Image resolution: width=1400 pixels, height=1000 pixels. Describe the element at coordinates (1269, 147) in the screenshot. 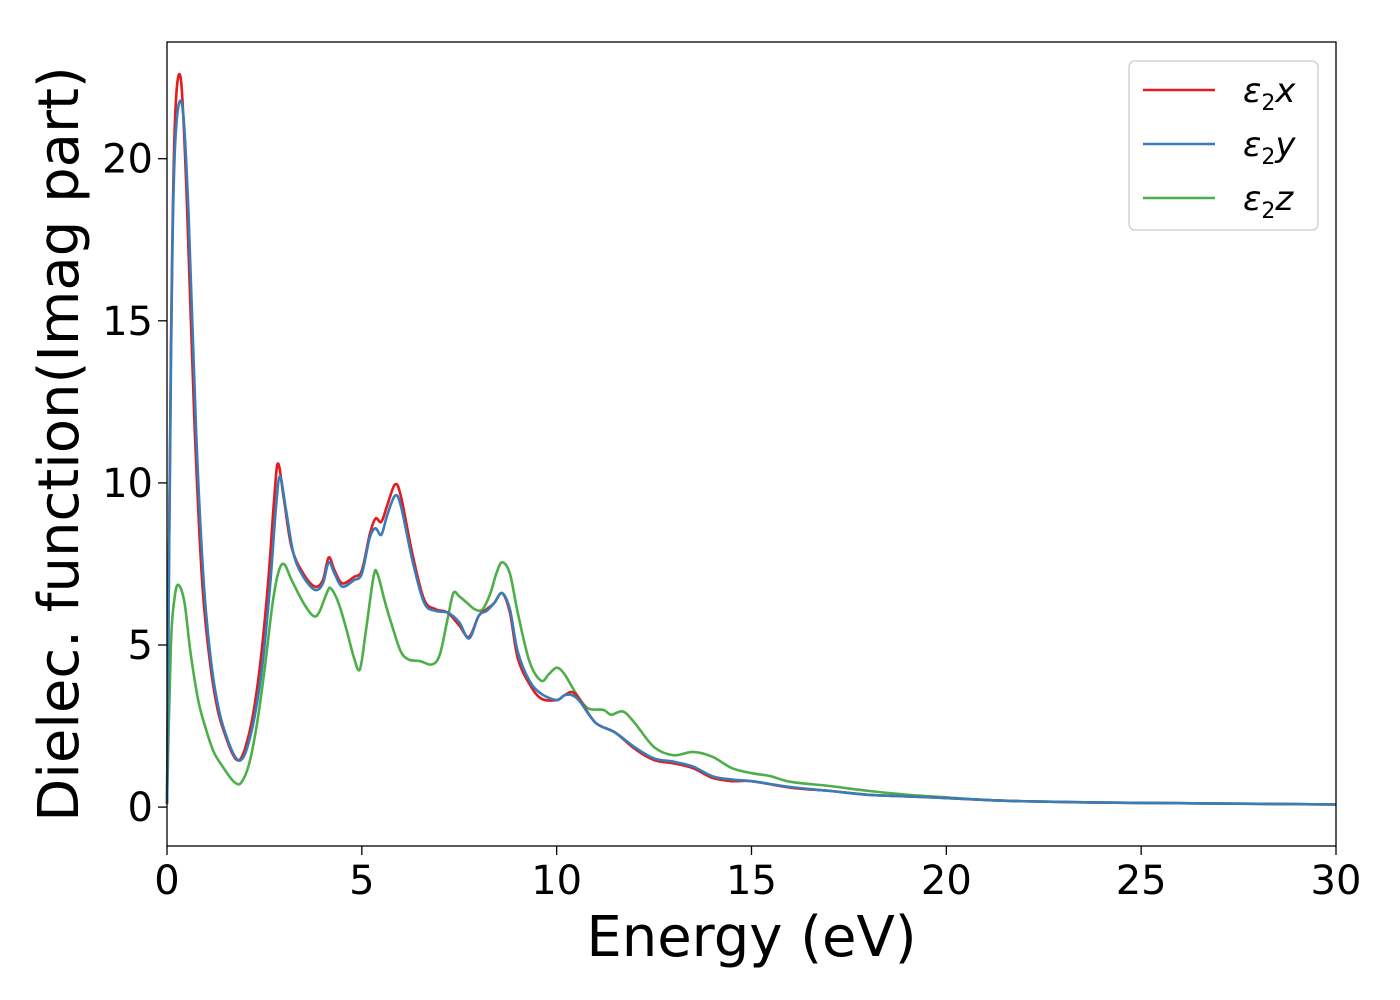

I see `legend-label-y: ε2y` at that location.